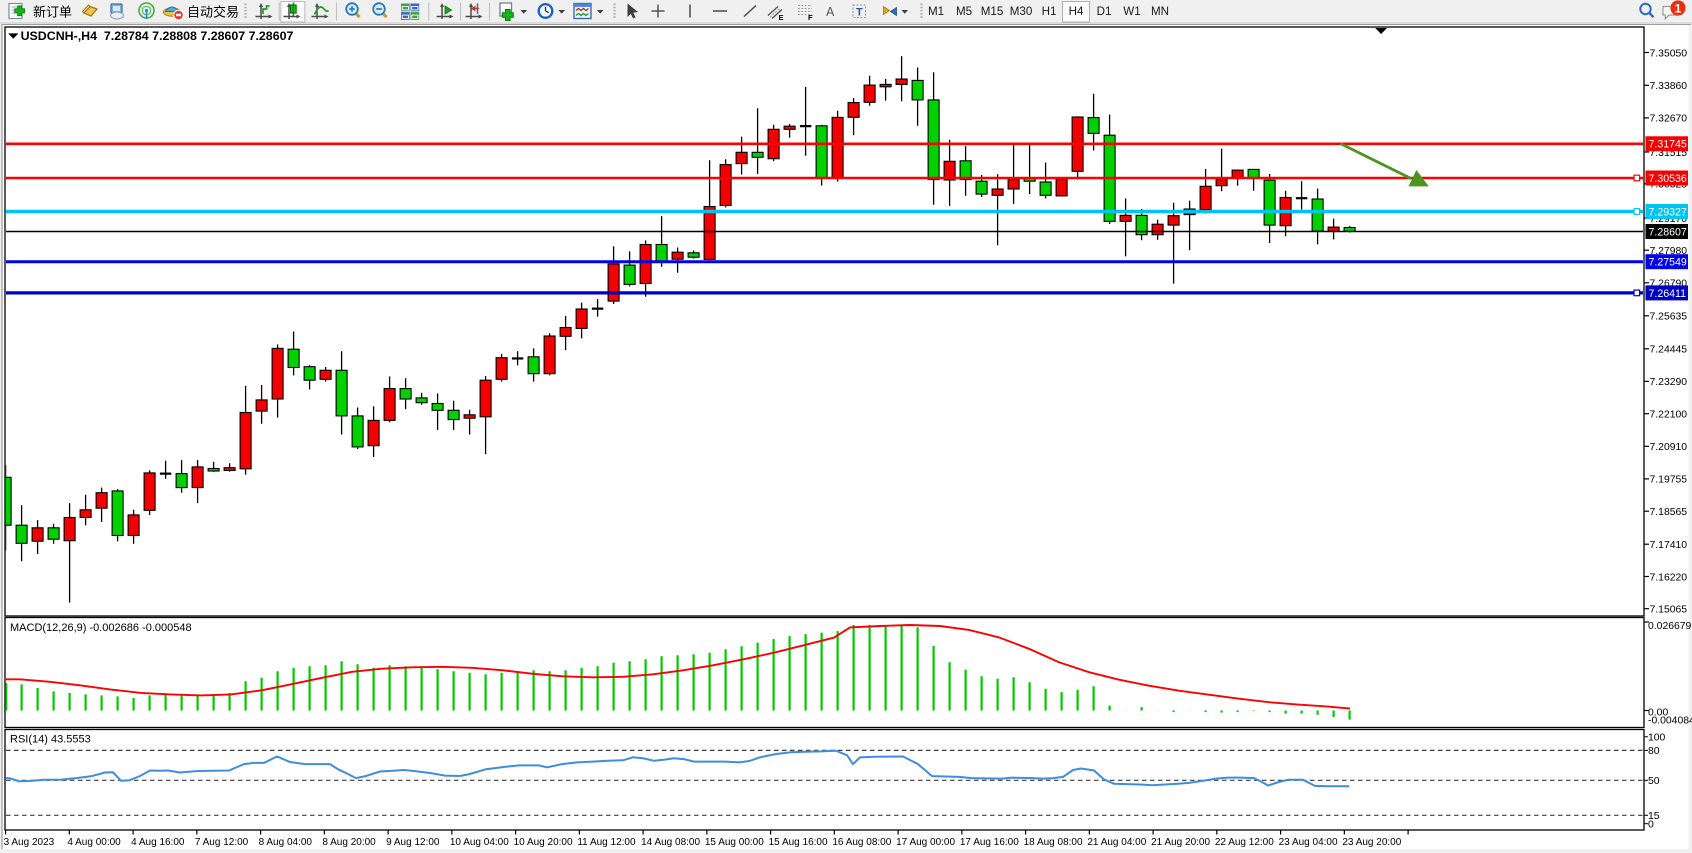 The height and width of the screenshot is (853, 1692). Describe the element at coordinates (222, 842) in the screenshot. I see `svg-text: 7 Aug 12:00` at that location.